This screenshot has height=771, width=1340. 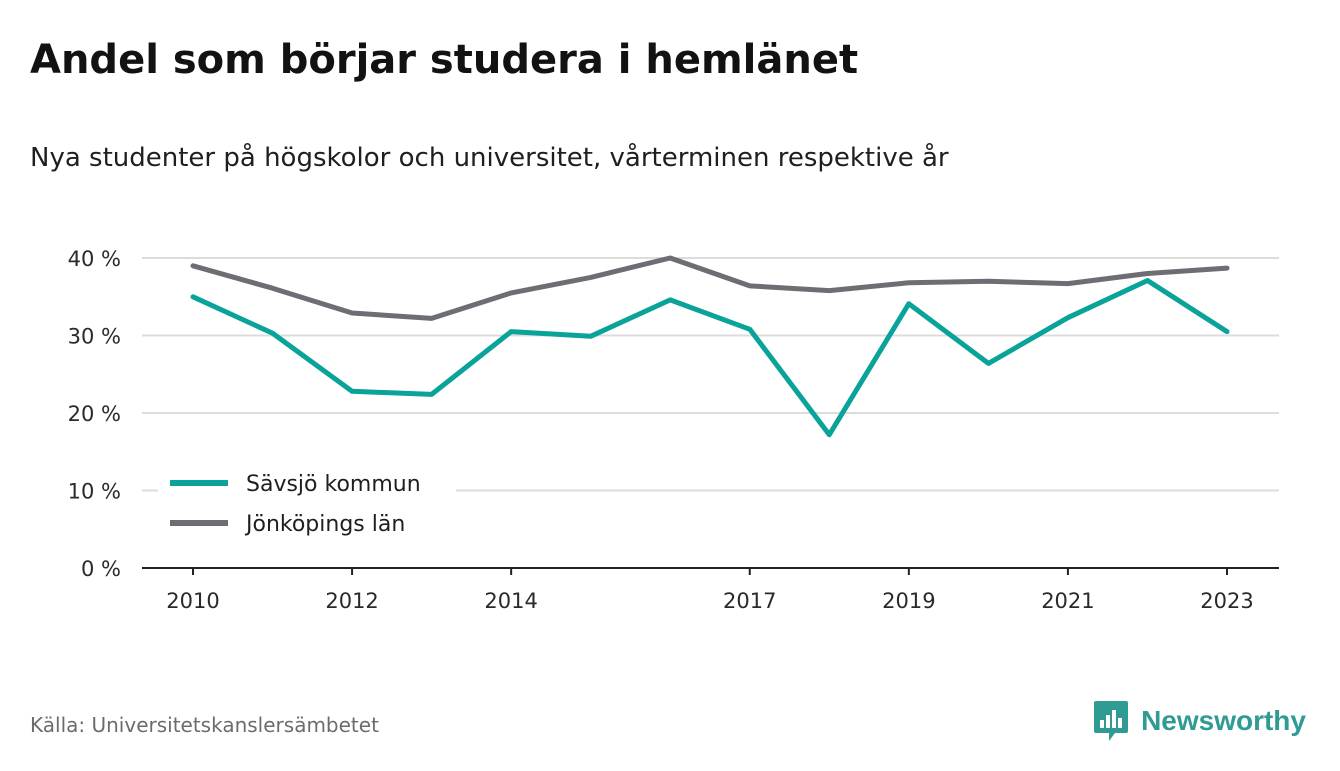 What do you see at coordinates (749, 601) in the screenshot?
I see `x-tick-label: 2017` at bounding box center [749, 601].